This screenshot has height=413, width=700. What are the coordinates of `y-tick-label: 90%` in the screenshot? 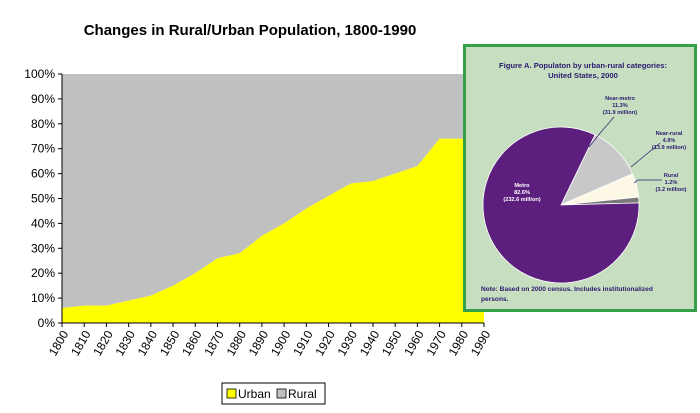 It's located at (43, 99).